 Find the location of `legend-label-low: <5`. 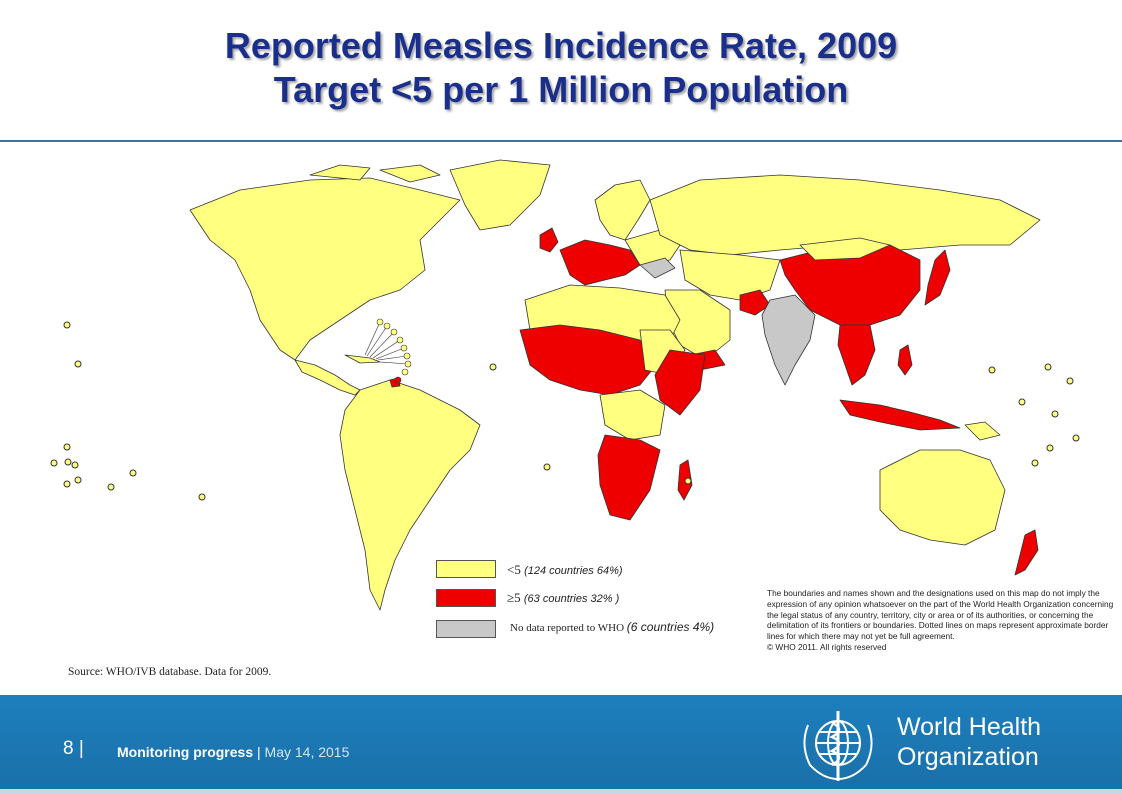

legend-label-low: <5 is located at coordinates (514, 569).